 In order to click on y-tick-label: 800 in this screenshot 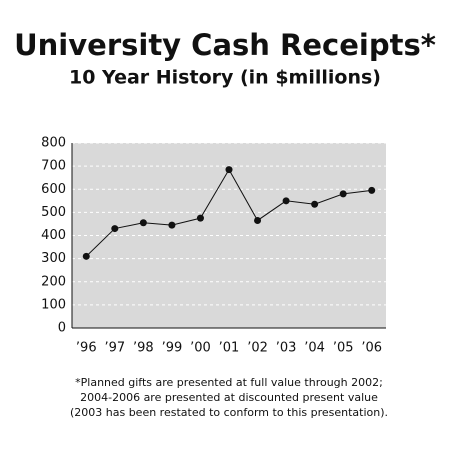, I will do `click(53, 143)`.